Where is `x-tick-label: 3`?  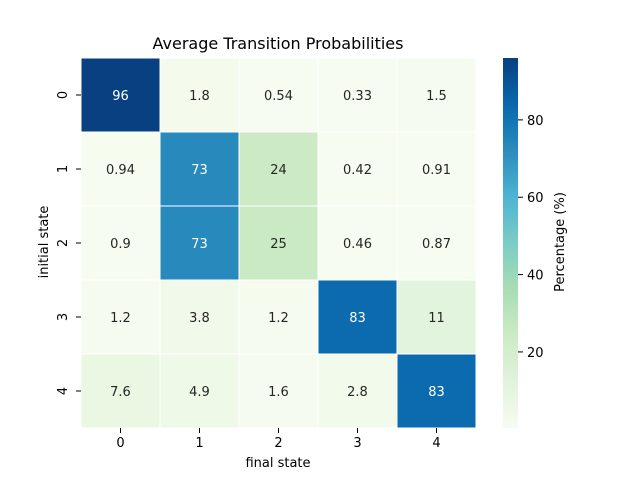 x-tick-label: 3 is located at coordinates (357, 443).